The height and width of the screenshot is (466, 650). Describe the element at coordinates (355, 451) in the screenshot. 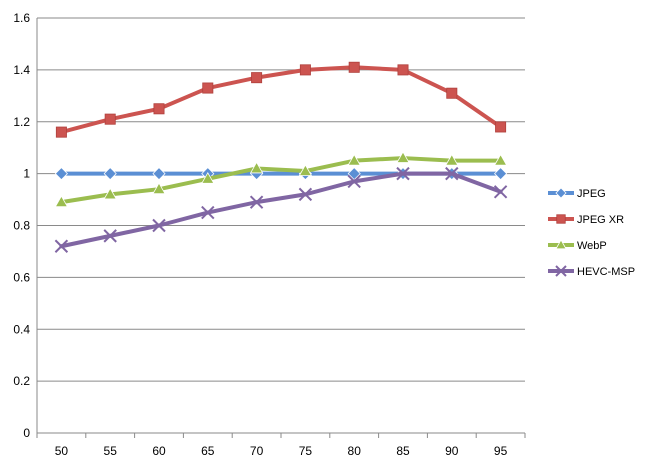

I see `x-tick-label: 80` at that location.